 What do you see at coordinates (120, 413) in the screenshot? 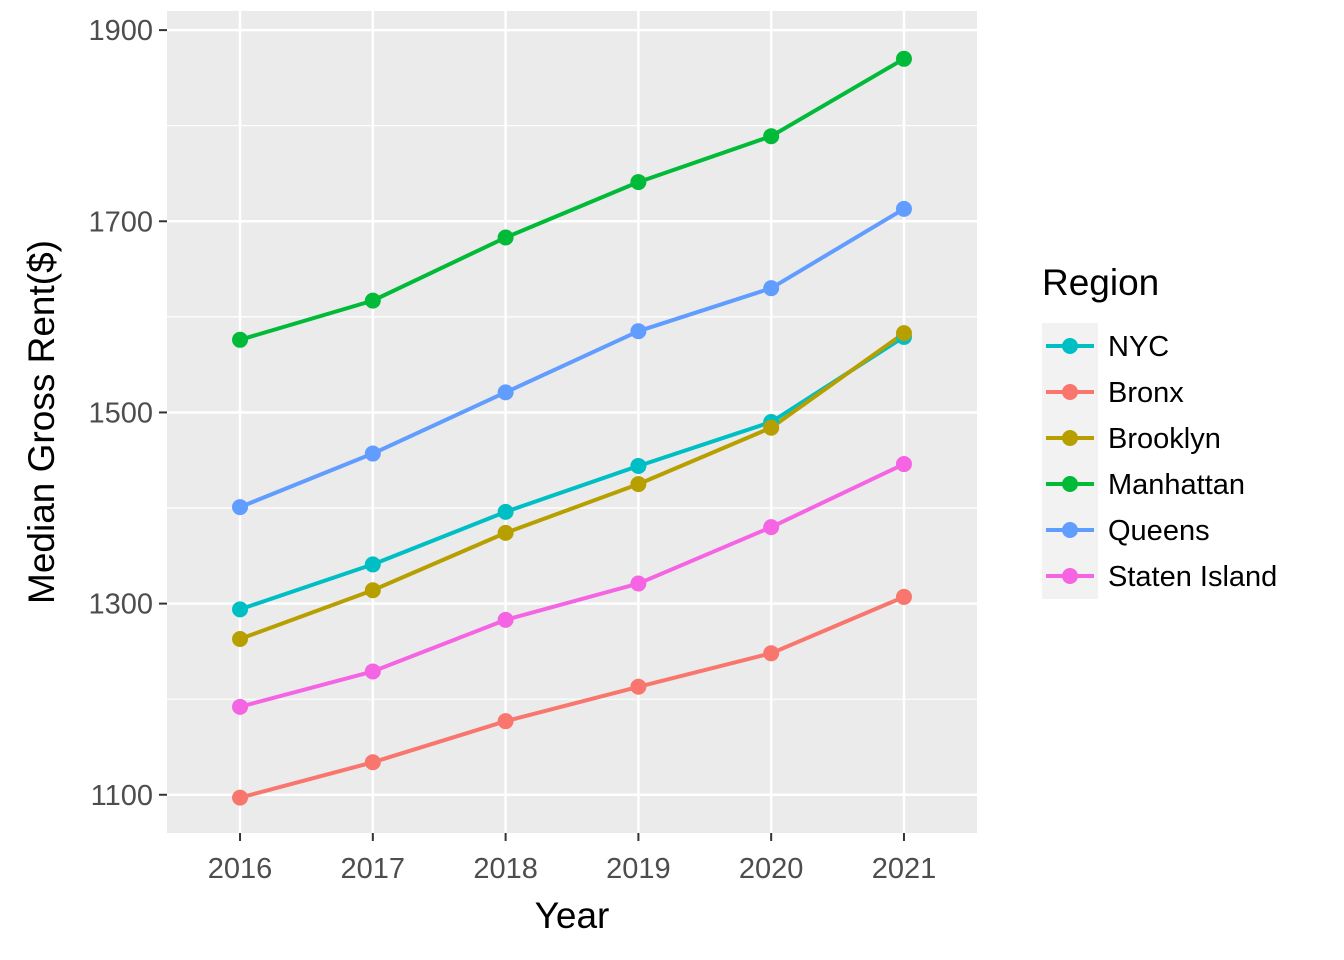
I see `y-tick-label: 1500` at bounding box center [120, 413].